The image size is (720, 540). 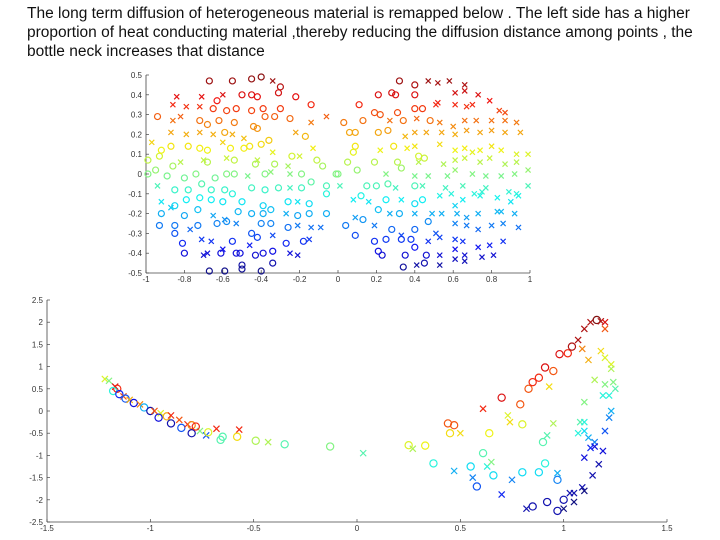 I want to click on x-tick-label: 0.2, so click(x=377, y=279).